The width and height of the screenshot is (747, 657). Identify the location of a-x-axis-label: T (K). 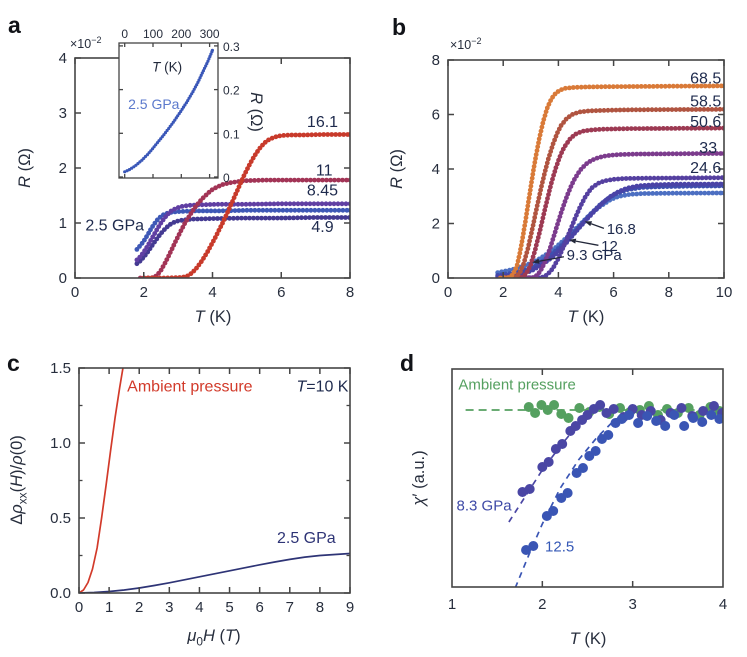
(213, 317).